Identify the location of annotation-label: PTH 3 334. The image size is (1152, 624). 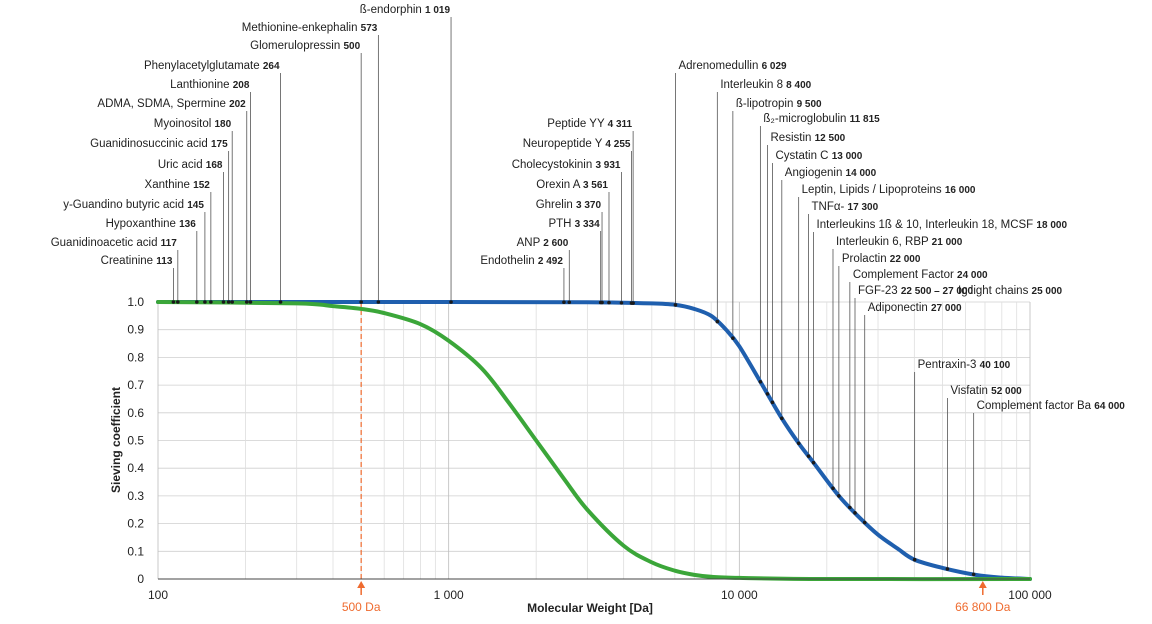
(574, 224).